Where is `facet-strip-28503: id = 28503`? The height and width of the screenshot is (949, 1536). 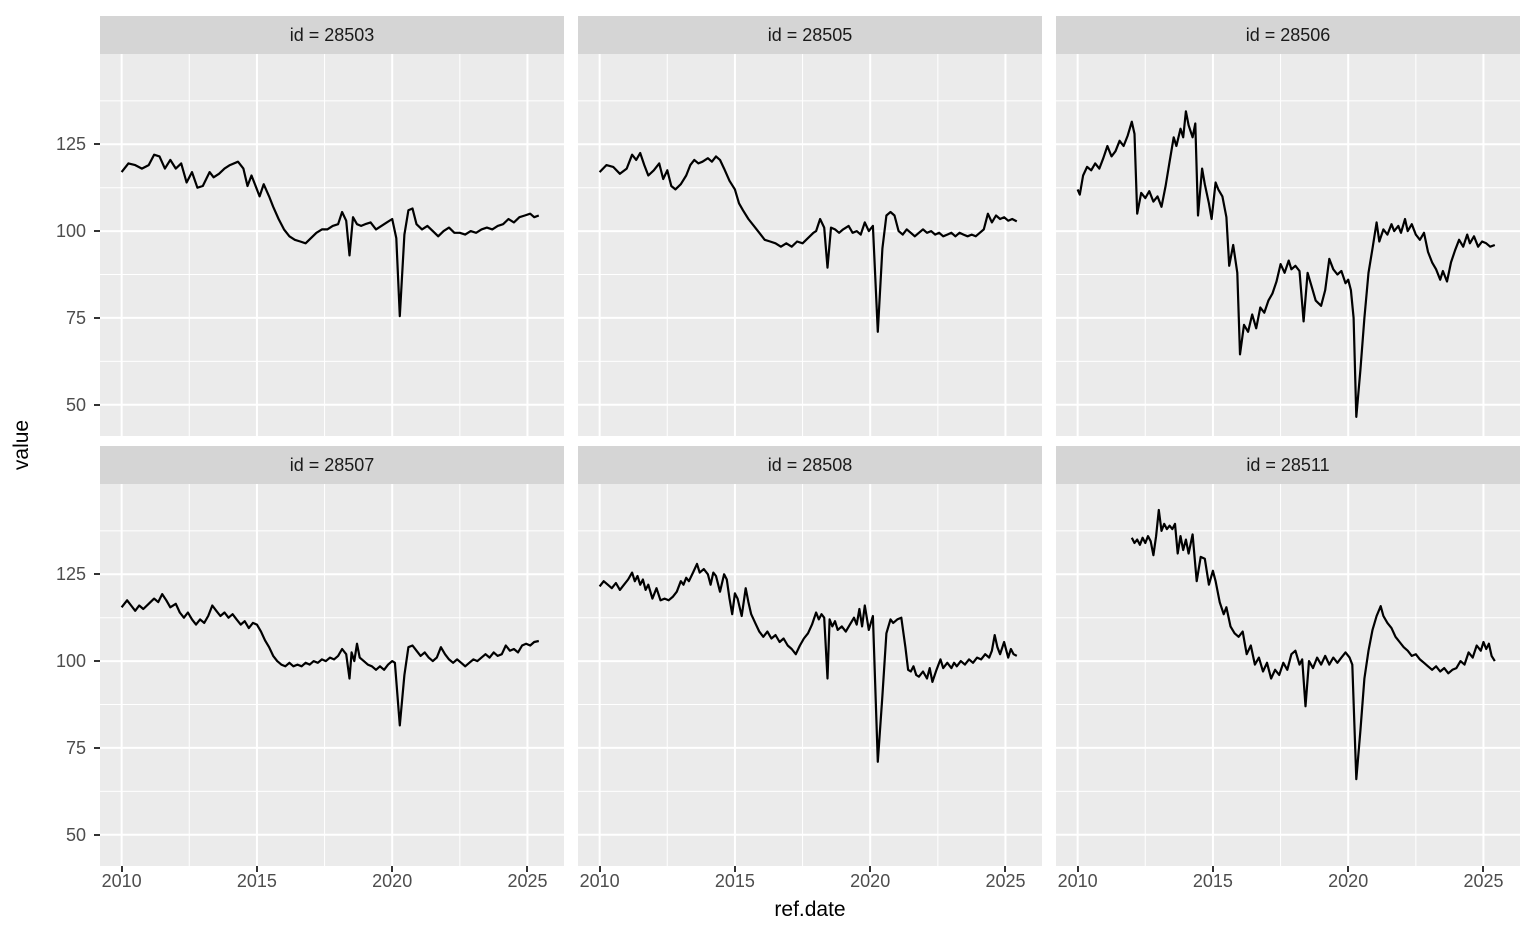
facet-strip-28503: id = 28503 is located at coordinates (332, 35).